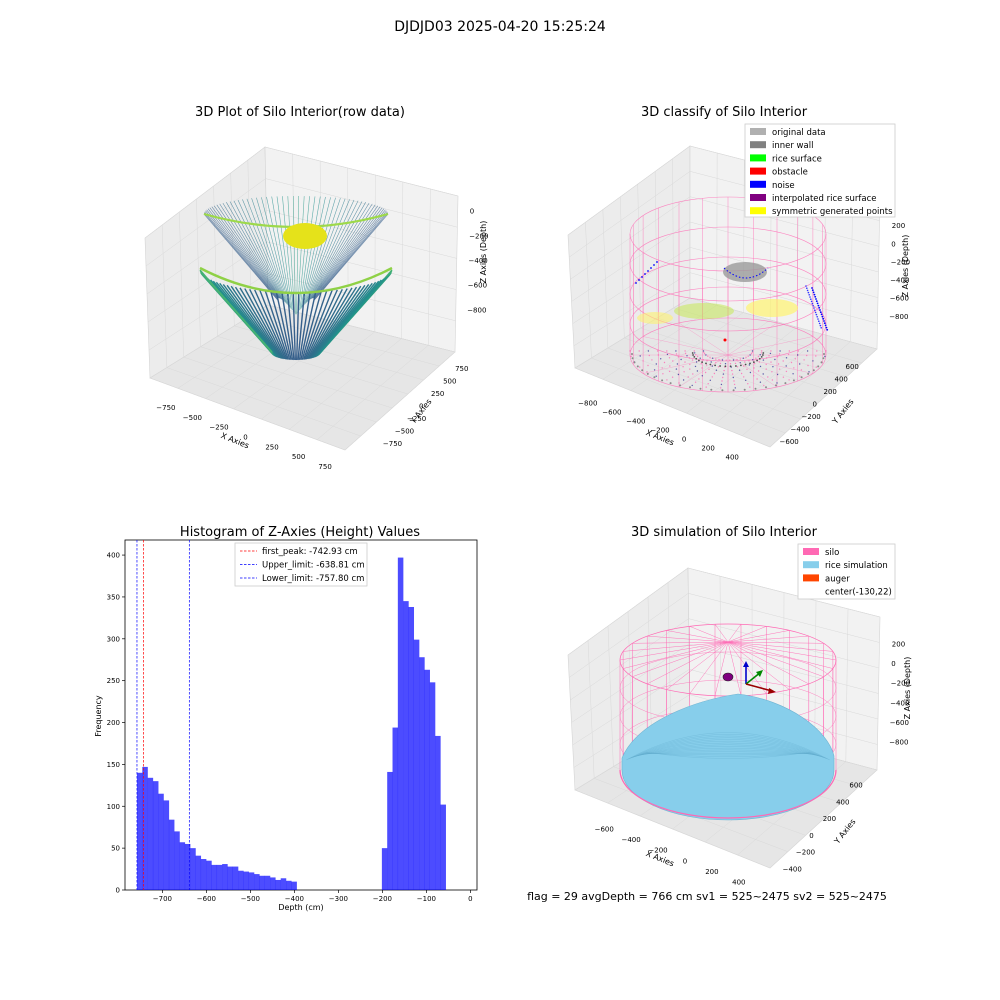 The width and height of the screenshot is (1000, 1000). Describe the element at coordinates (392, 444) in the screenshot. I see `raw-y-tick-label: −750` at that location.